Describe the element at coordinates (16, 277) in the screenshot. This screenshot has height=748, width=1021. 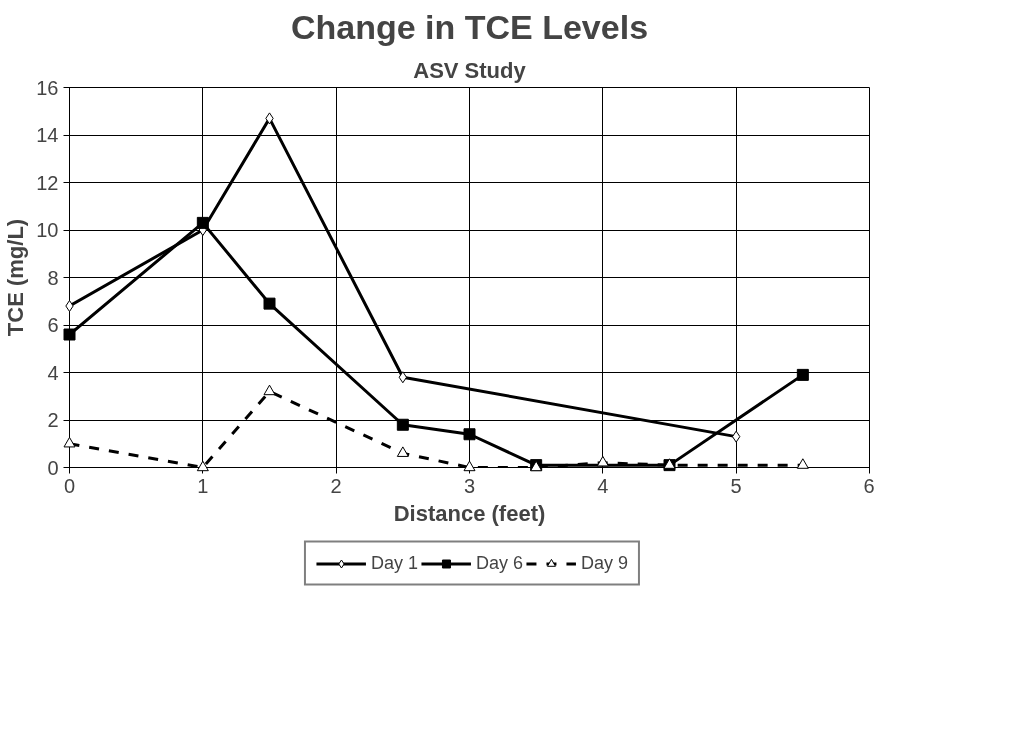
I see `y-axis-title: TCE (mg/L)` at that location.